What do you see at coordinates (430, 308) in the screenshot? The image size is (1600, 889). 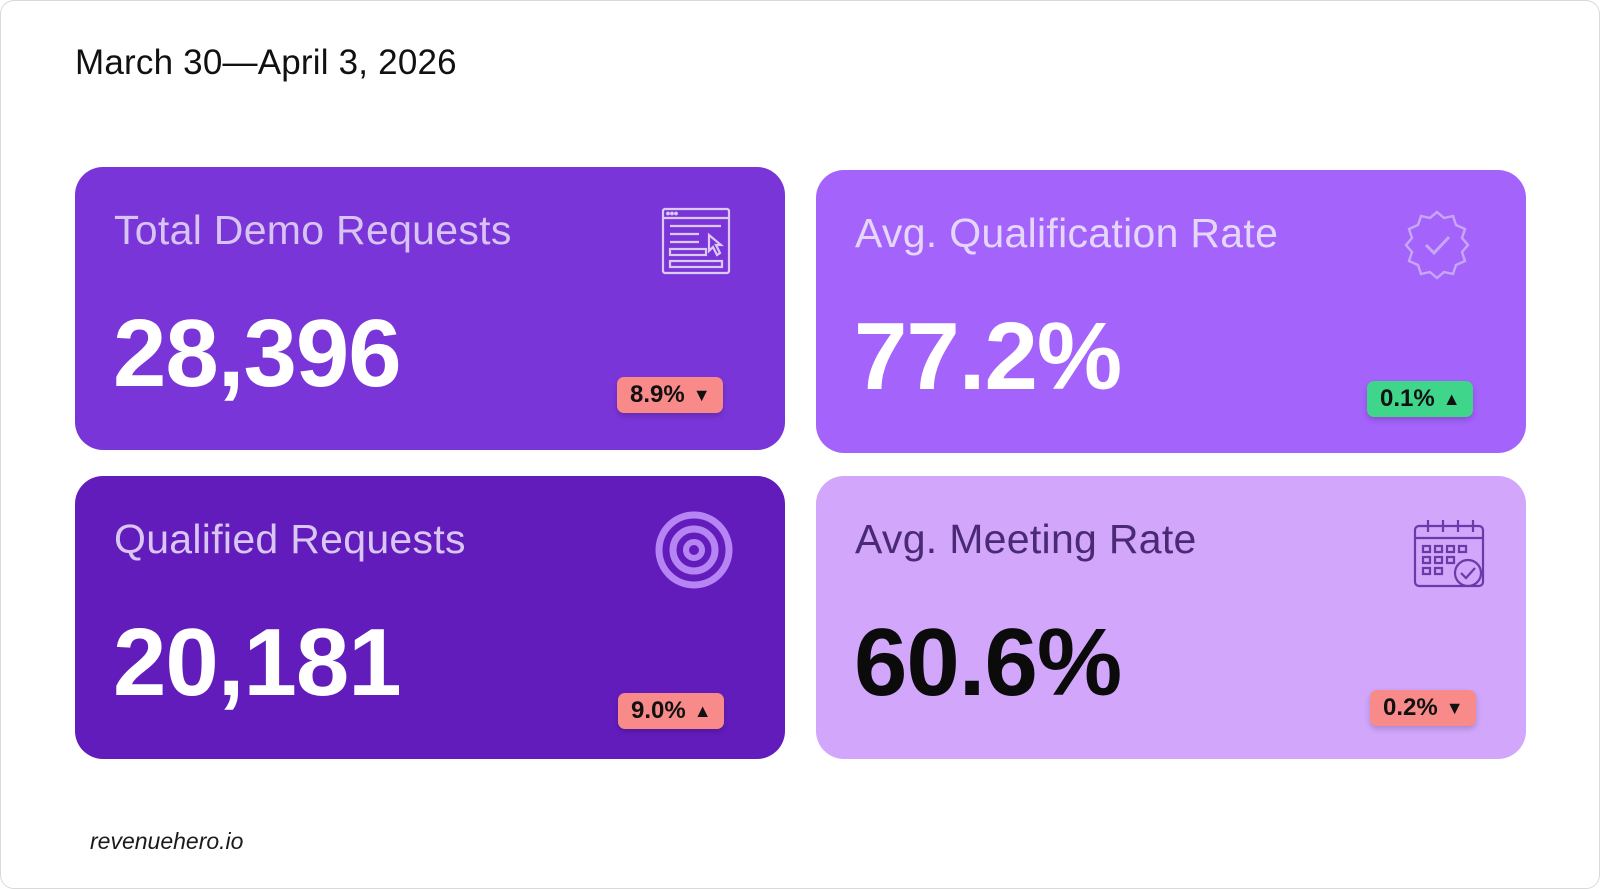 I see `metric-card-total-demo-requests: Total Demo Requests 28,396 8.9% ▼` at bounding box center [430, 308].